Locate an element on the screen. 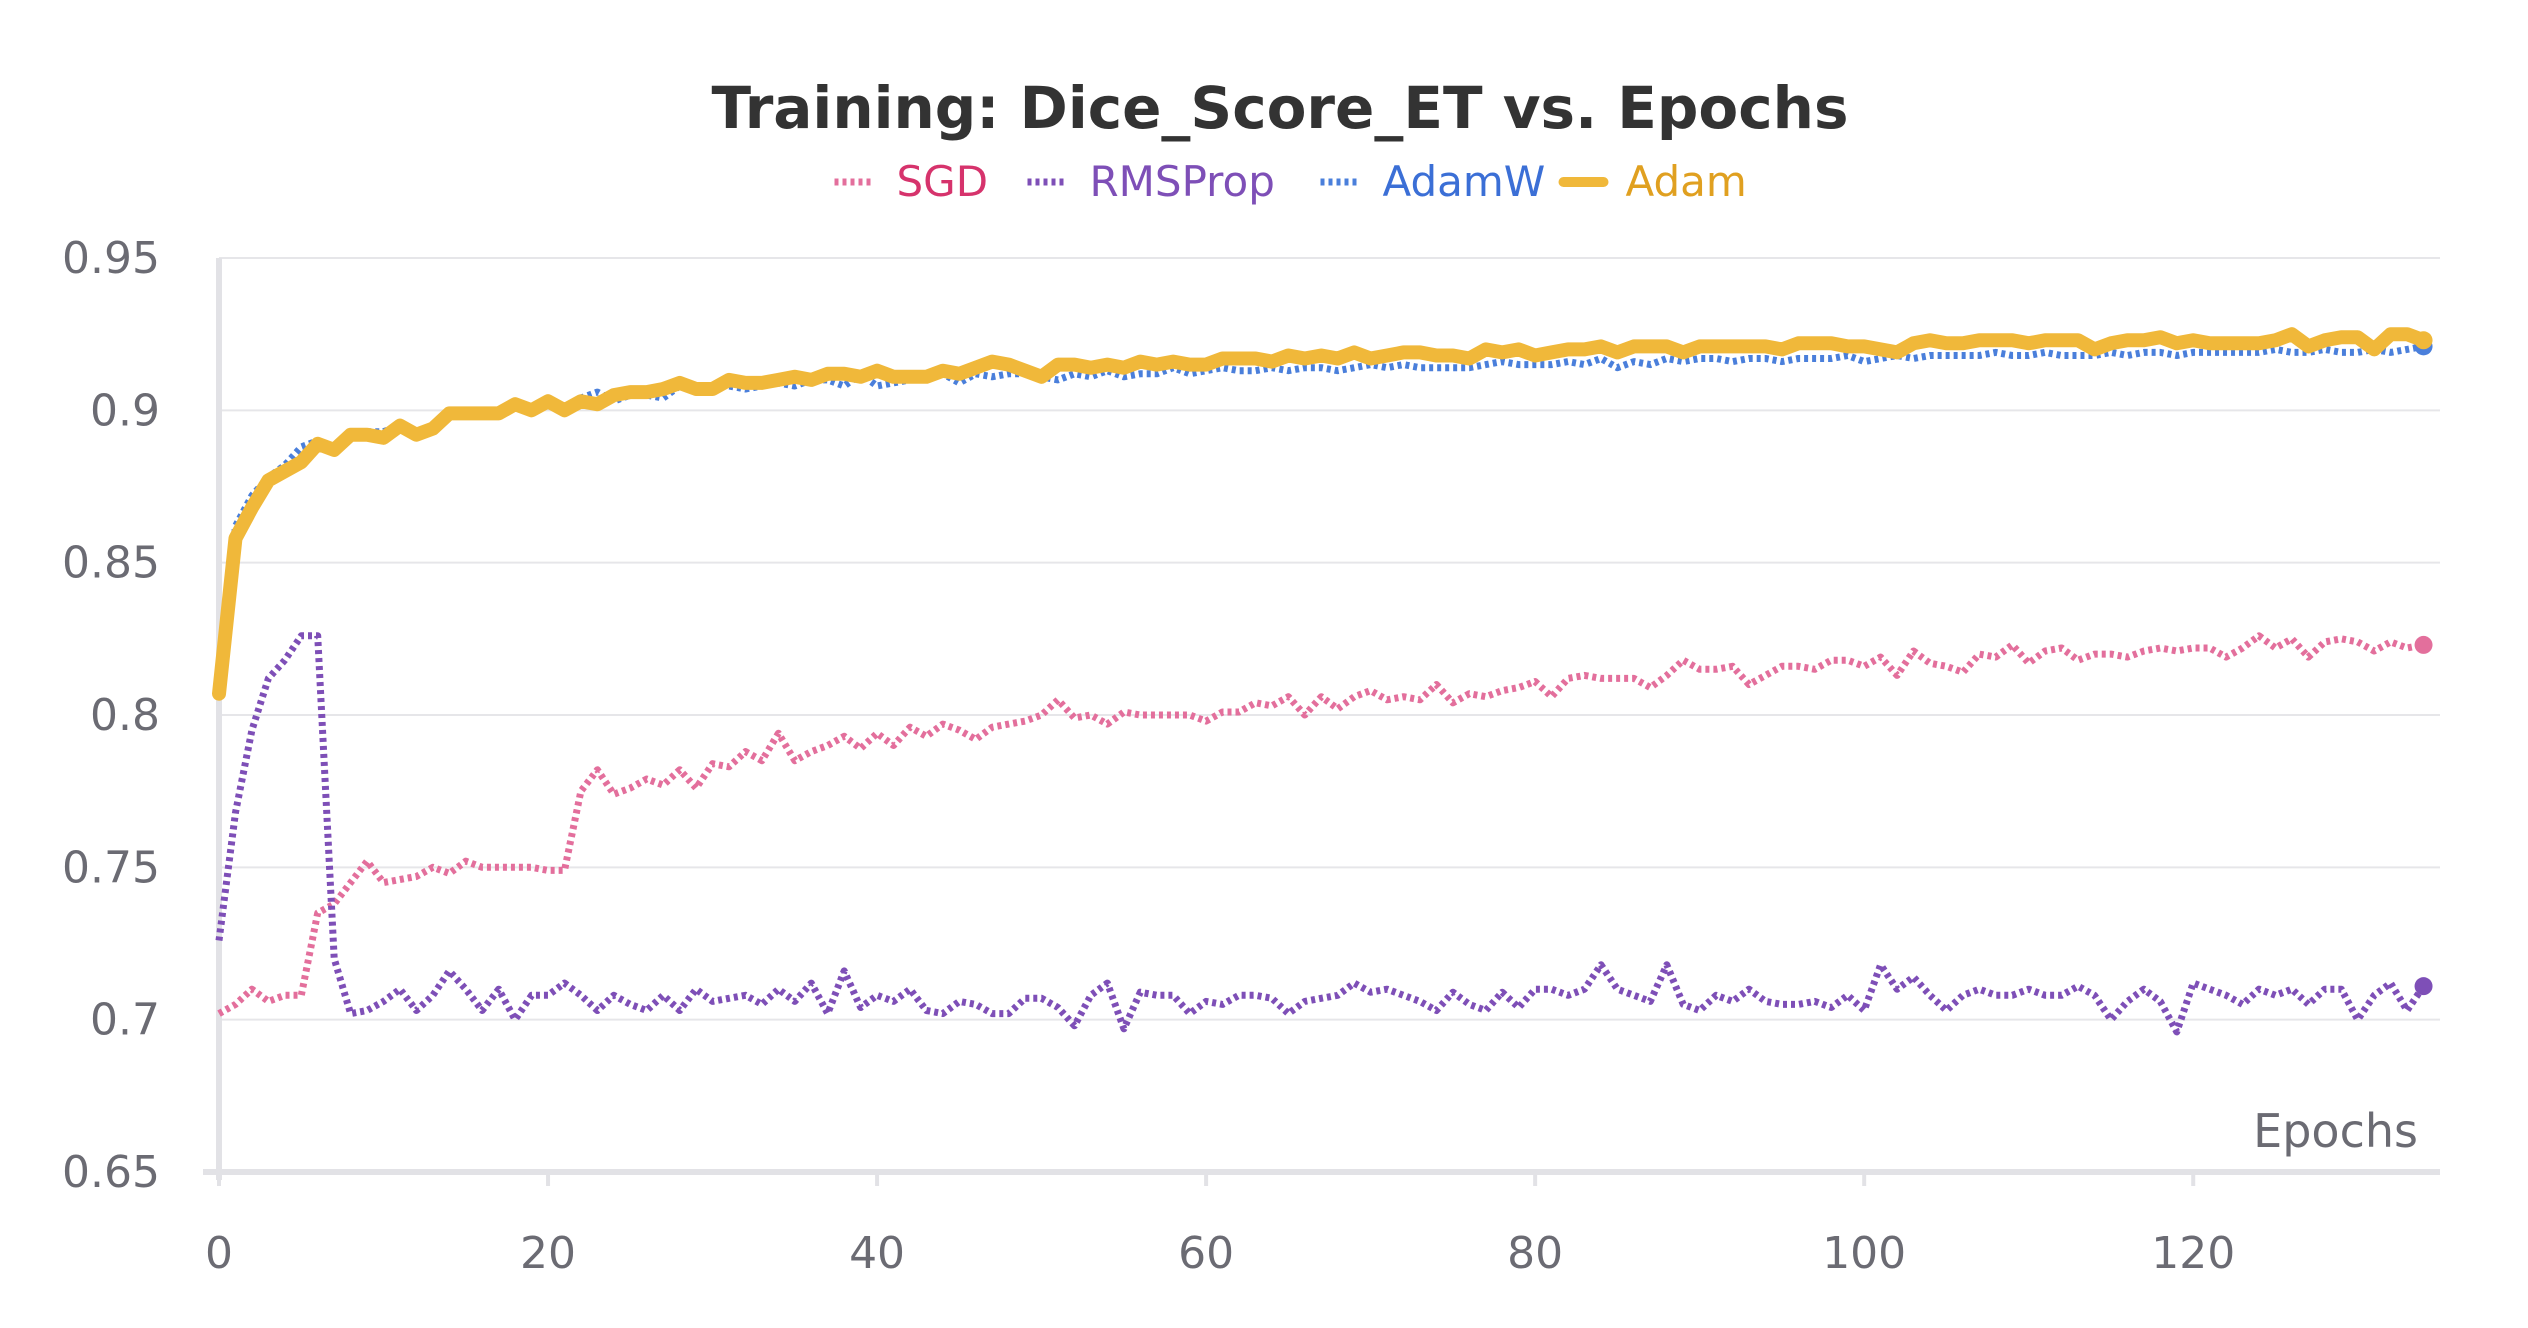 This screenshot has width=2528, height=1328. x-tick-label: 120 is located at coordinates (2193, 1253).